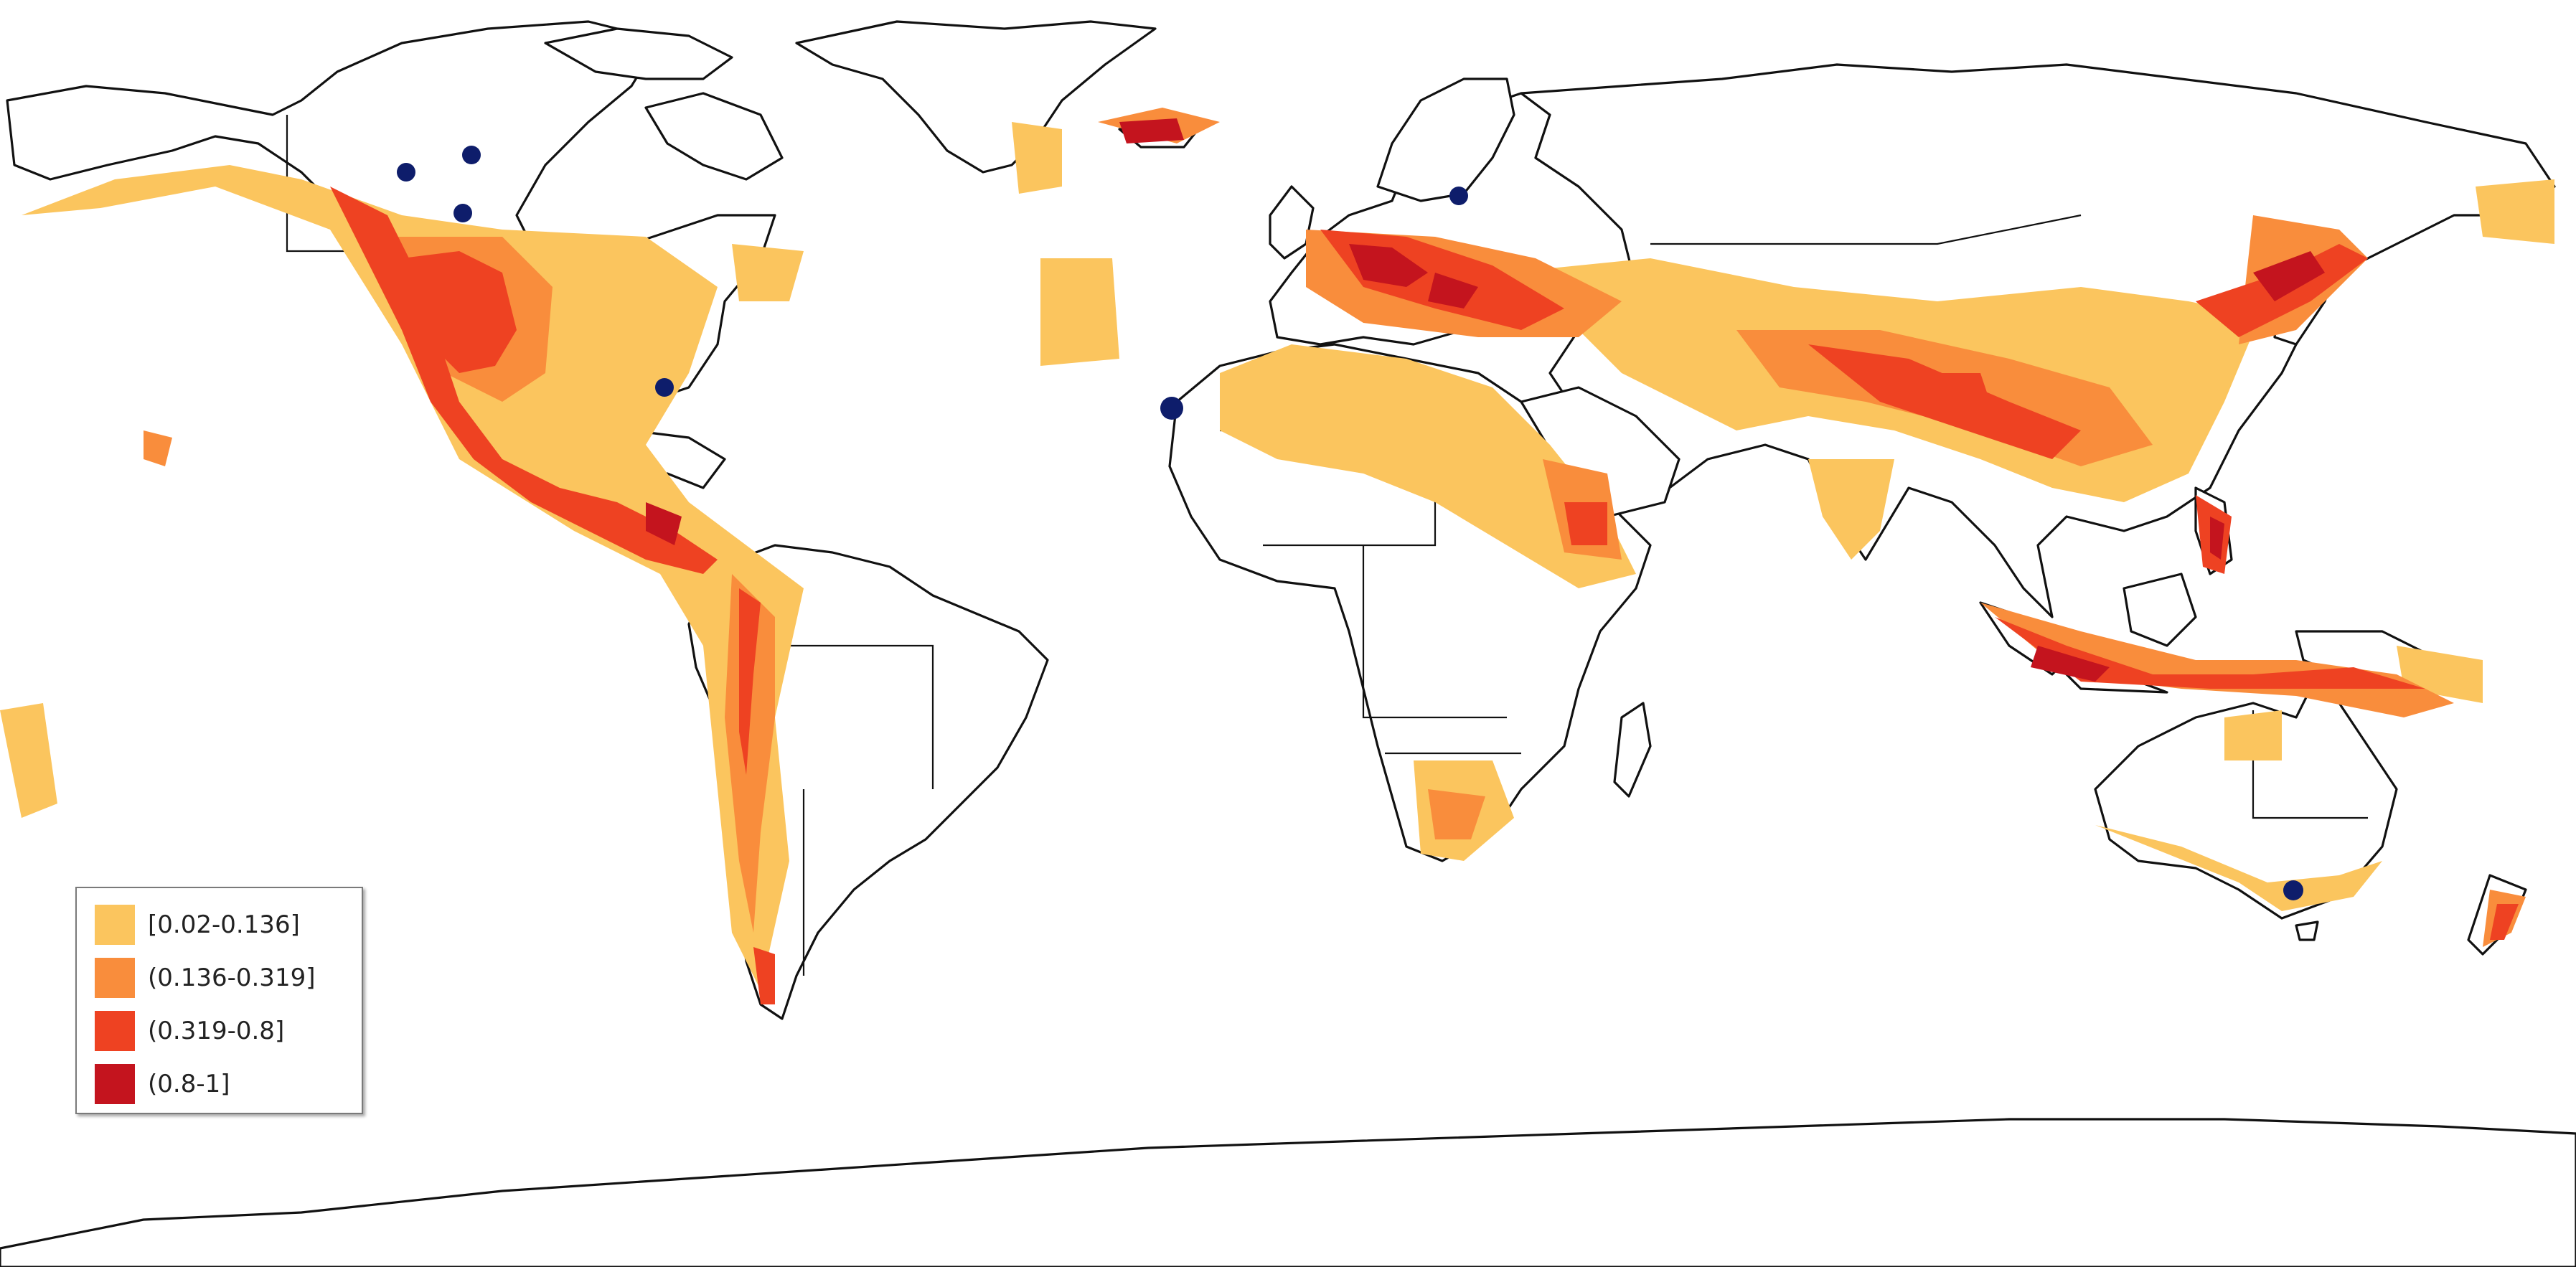 This screenshot has width=2576, height=1267. I want to click on legend-item: [0.02-0.136], so click(228, 924).